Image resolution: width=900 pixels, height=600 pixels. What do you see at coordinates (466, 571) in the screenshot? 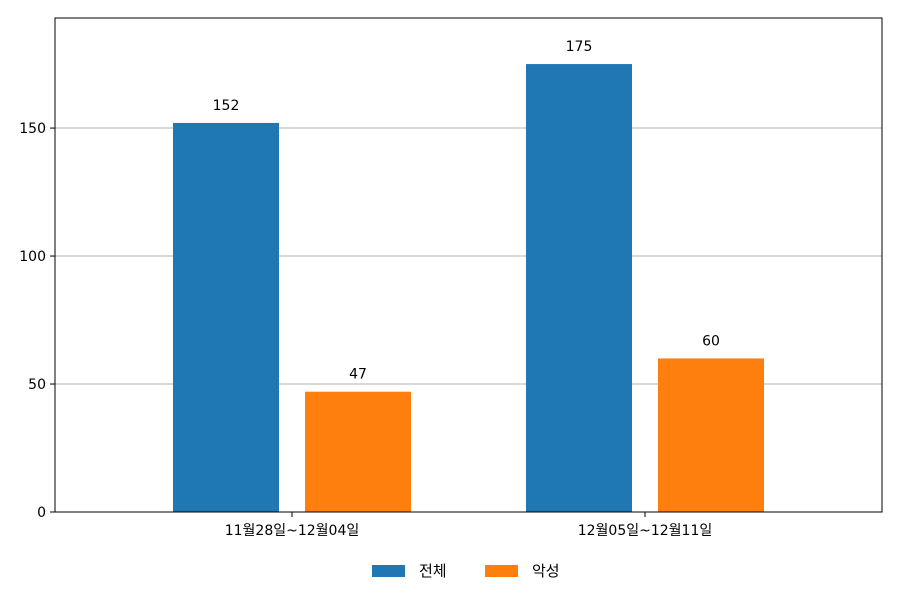
I see `legend: 전체 악성` at bounding box center [466, 571].